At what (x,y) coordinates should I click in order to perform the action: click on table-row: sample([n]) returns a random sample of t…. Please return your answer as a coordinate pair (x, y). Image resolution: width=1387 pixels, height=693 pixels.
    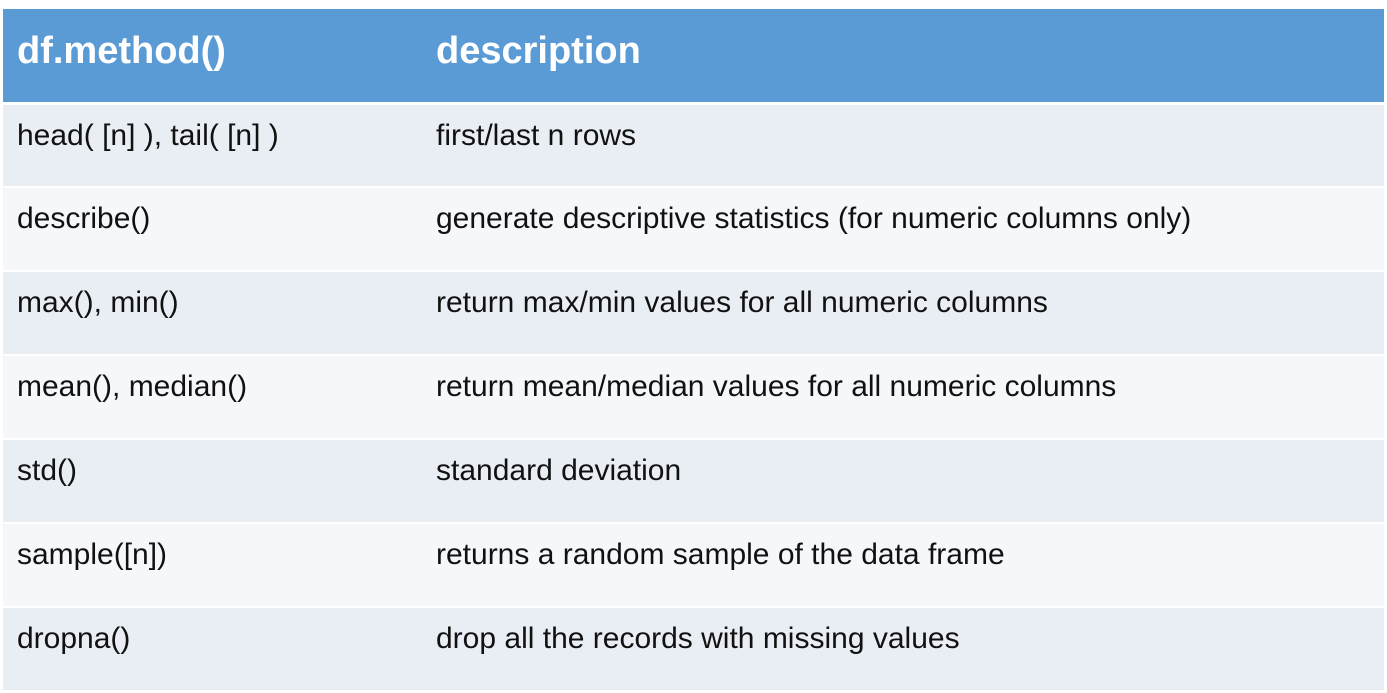
    Looking at the image, I should click on (693, 565).